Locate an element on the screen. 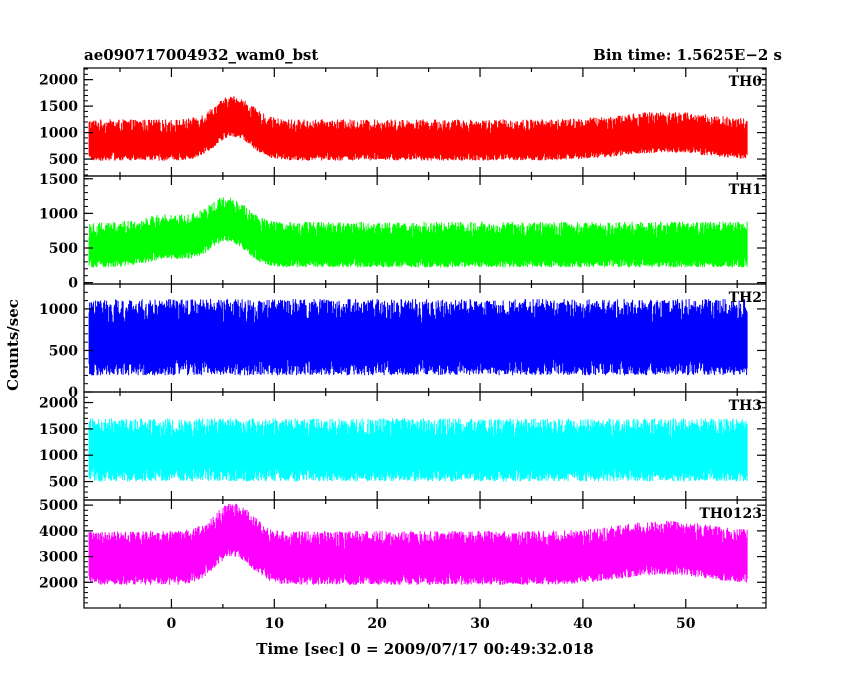 The width and height of the screenshot is (850, 680). panel-label-th0123: TH0123 is located at coordinates (730, 514).